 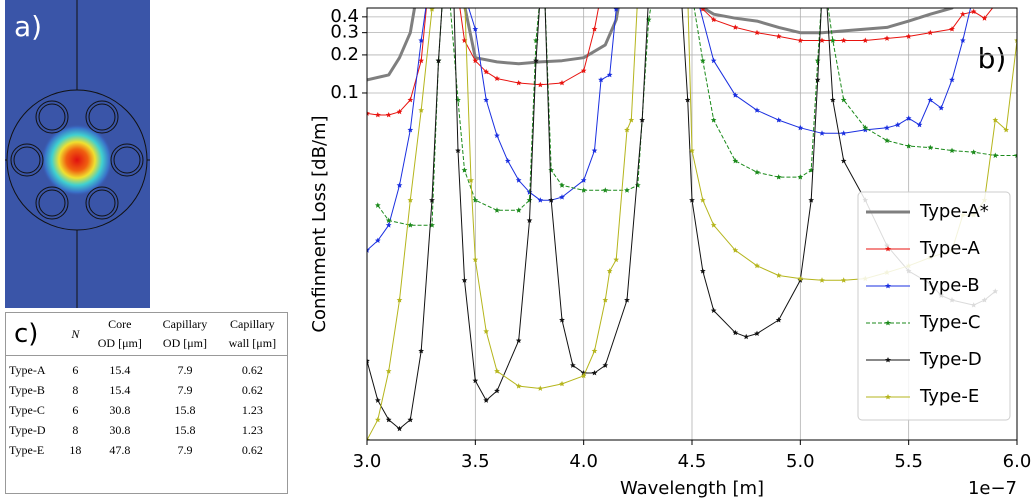 I want to click on header-line: OD [μm], so click(x=119, y=343).